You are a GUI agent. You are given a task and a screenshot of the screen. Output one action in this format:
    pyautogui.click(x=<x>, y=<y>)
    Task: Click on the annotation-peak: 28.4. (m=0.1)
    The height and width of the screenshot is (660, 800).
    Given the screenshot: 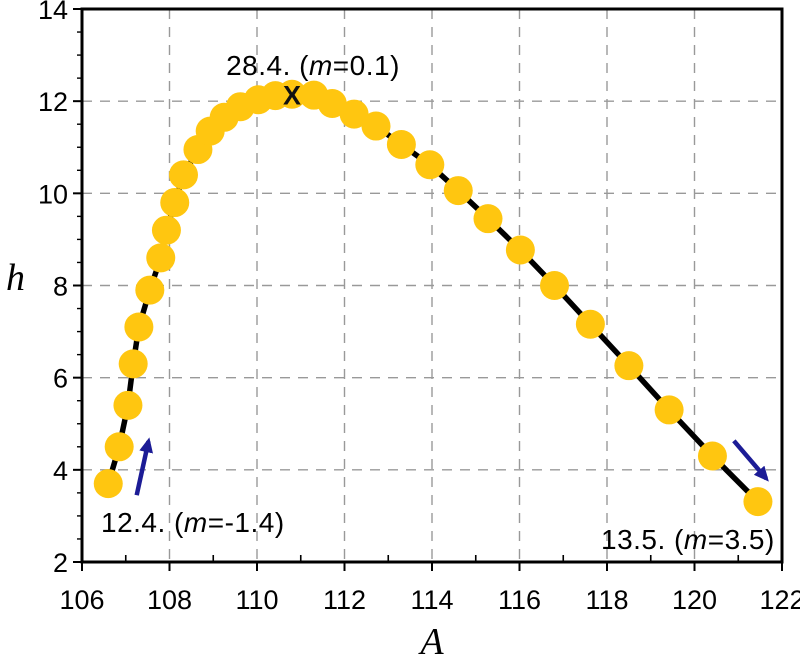 What is the action you would take?
    pyautogui.click(x=313, y=66)
    